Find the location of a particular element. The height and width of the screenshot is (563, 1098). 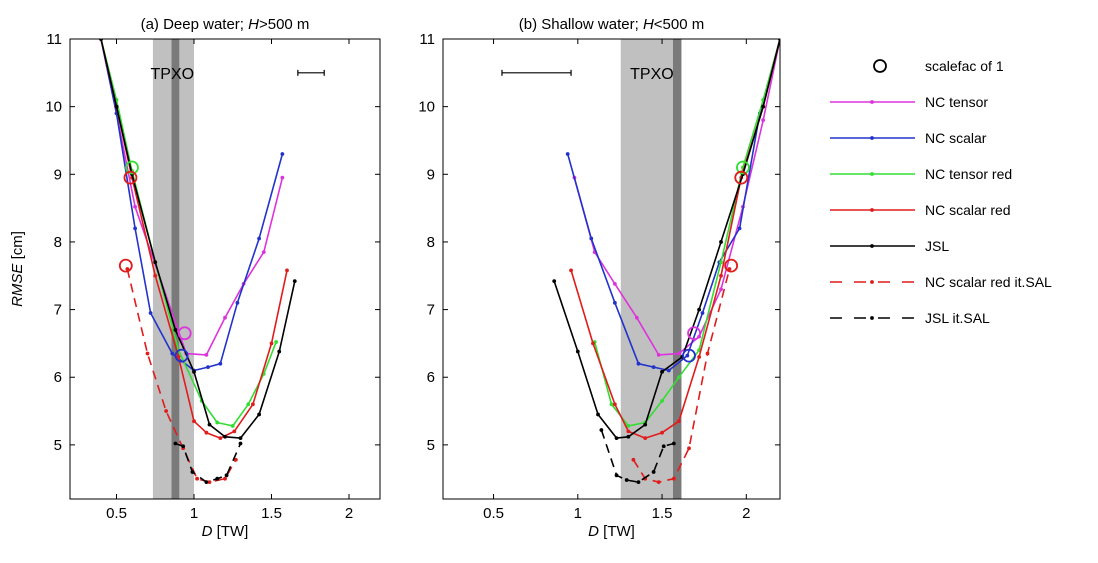

legend-label: JSL is located at coordinates (937, 246).